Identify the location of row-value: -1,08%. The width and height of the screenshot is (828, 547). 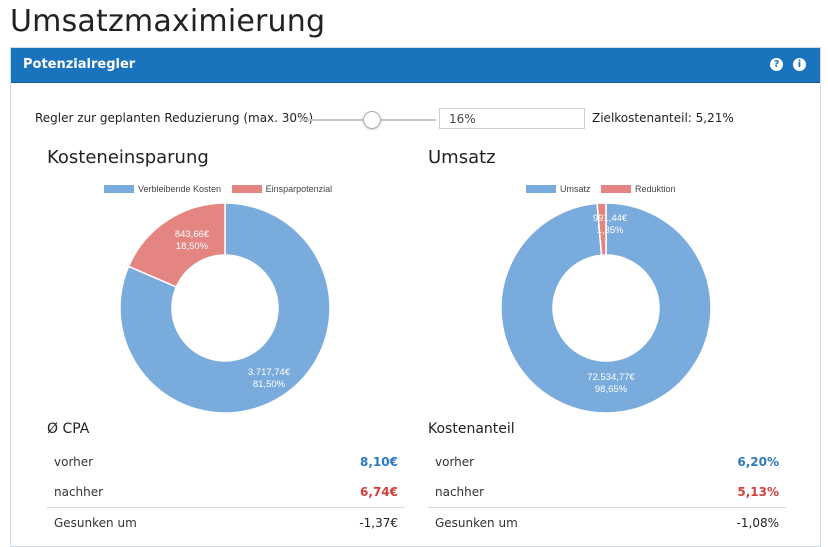
(757, 523).